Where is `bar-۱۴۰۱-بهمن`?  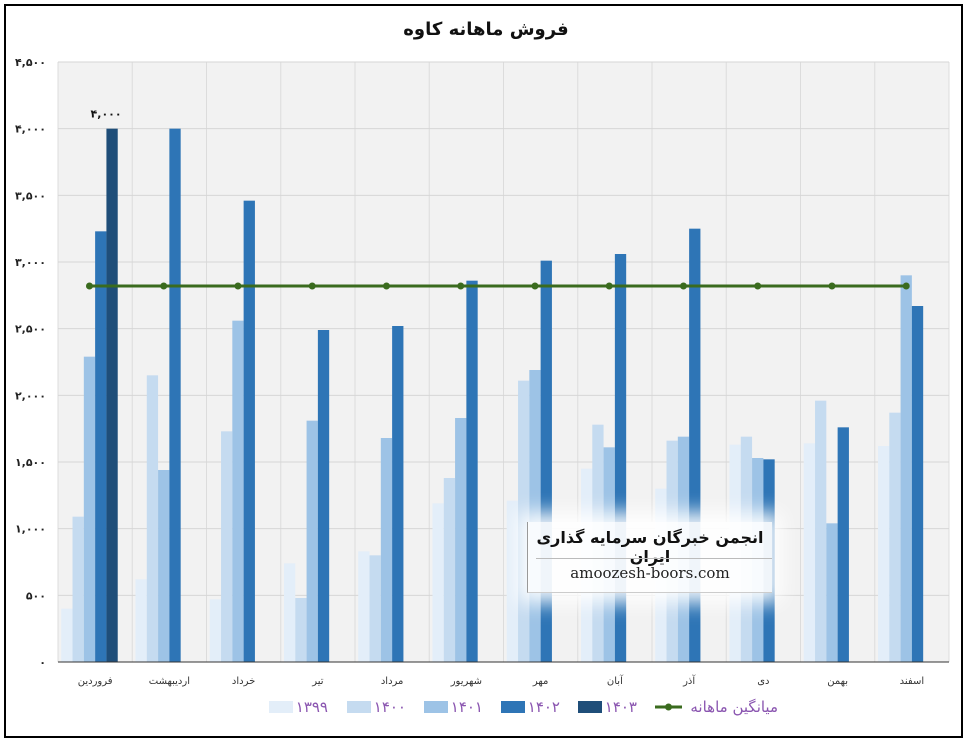
bar-۱۴۰۱-بهمن is located at coordinates (832, 592).